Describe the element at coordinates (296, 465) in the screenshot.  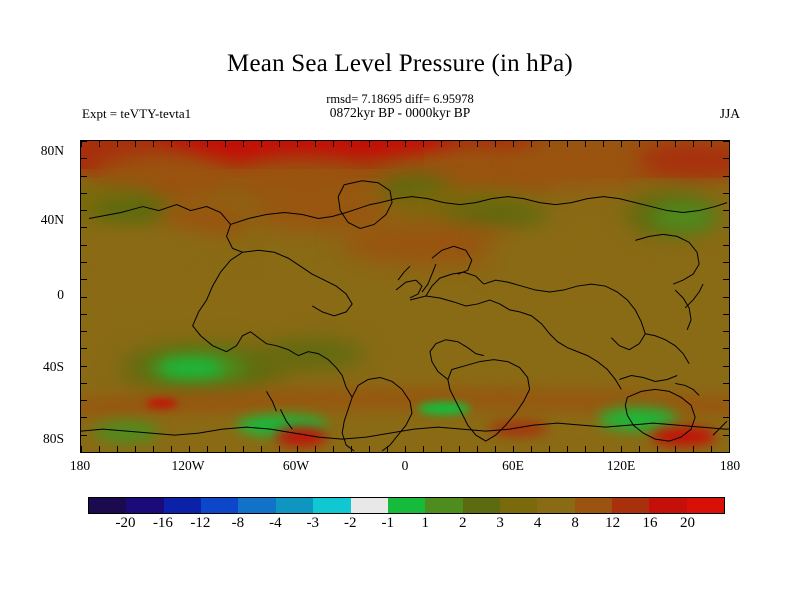
I see `x-tick-label-60w: 60W` at that location.